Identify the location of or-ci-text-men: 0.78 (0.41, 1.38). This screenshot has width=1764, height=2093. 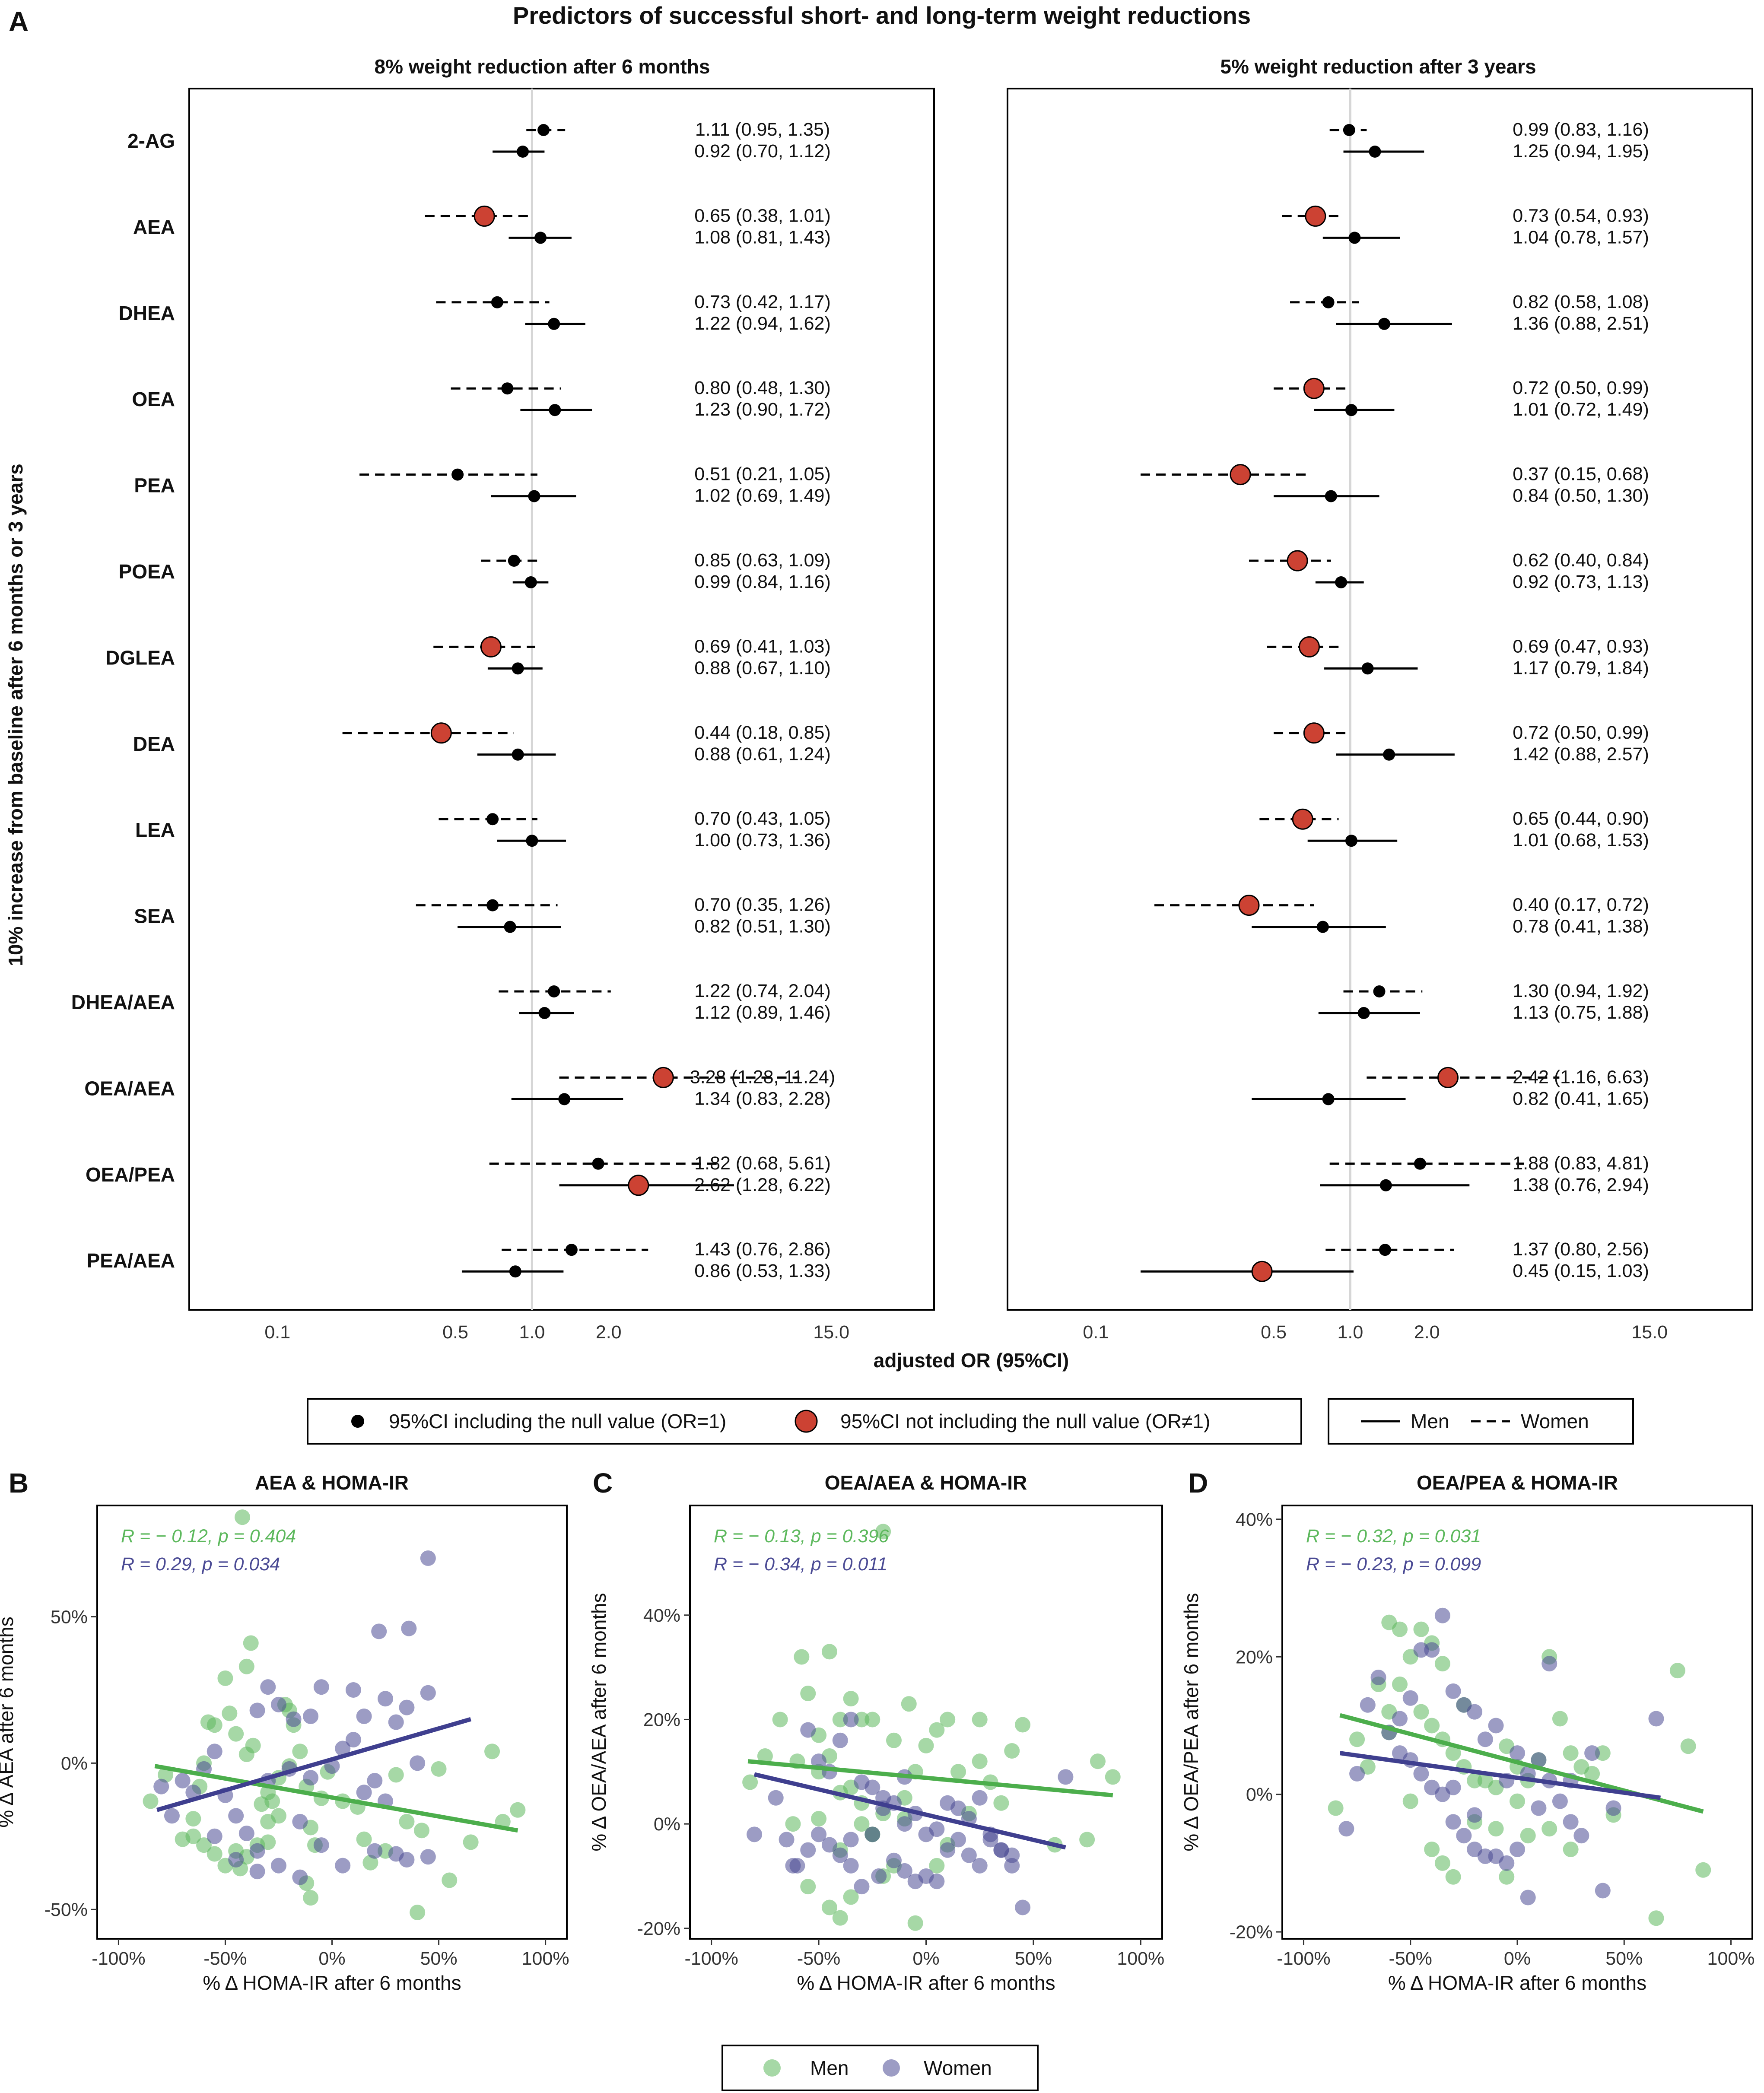
(1581, 926).